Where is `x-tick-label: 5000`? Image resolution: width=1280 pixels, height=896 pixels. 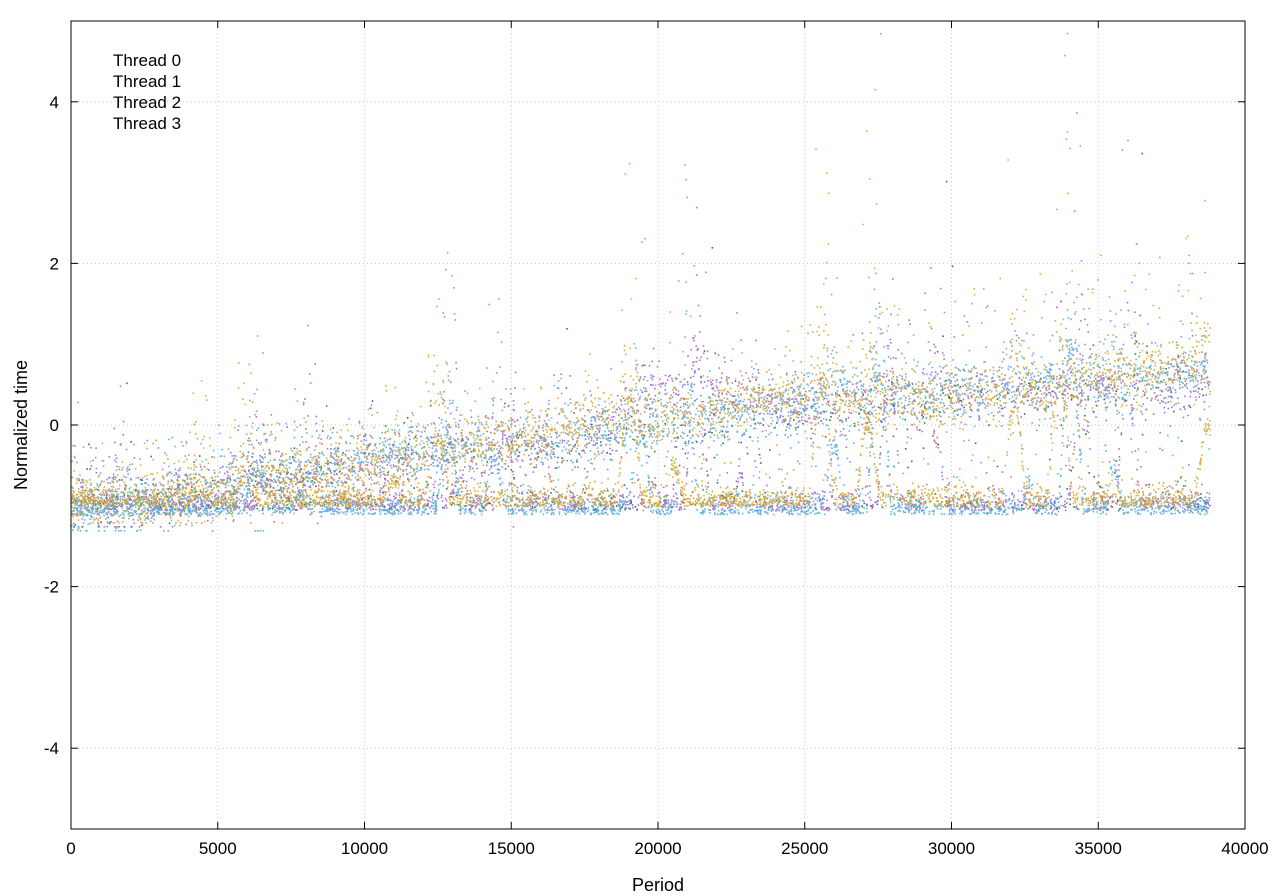
x-tick-label: 5000 is located at coordinates (218, 848).